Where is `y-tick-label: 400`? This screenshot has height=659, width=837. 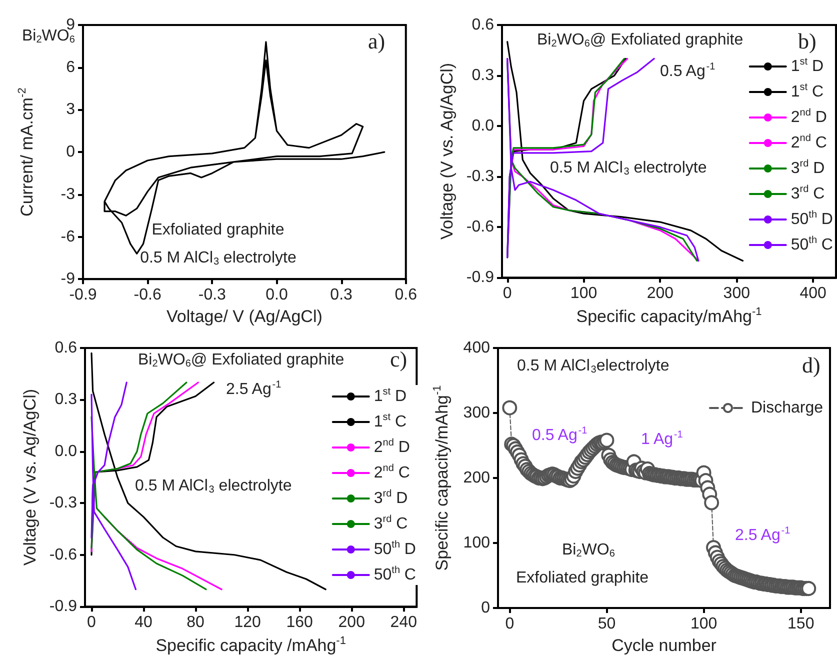 y-tick-label: 400 is located at coordinates (476, 348).